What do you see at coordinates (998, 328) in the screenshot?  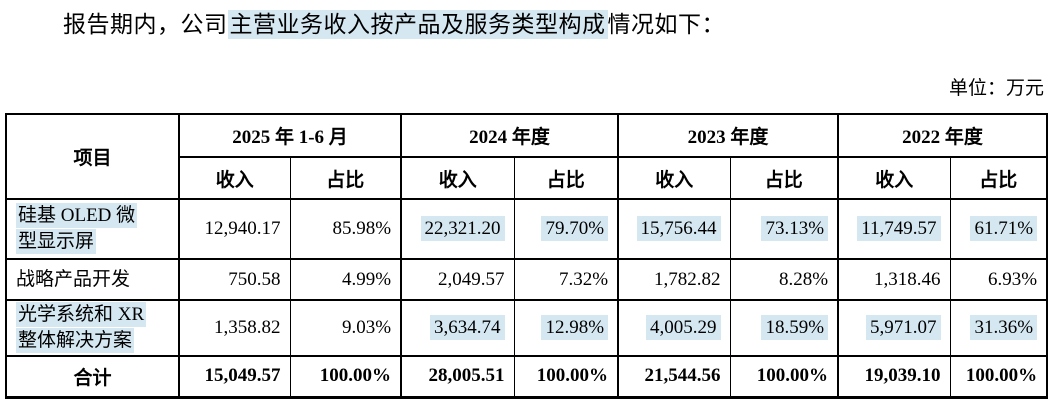 I see `cell-share: 31.36%` at bounding box center [998, 328].